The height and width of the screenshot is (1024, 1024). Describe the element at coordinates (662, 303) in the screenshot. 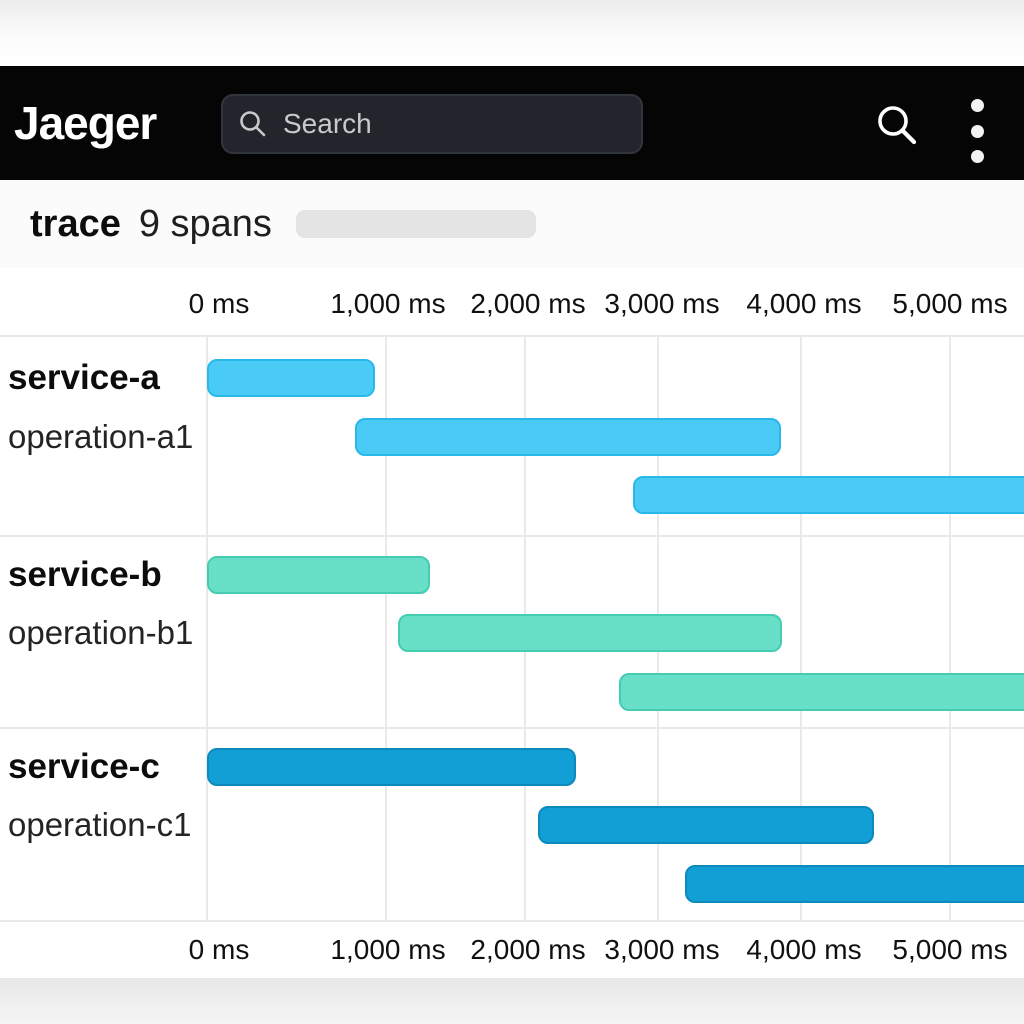

I see `axis-tick-label-top: 3,000 ms` at that location.